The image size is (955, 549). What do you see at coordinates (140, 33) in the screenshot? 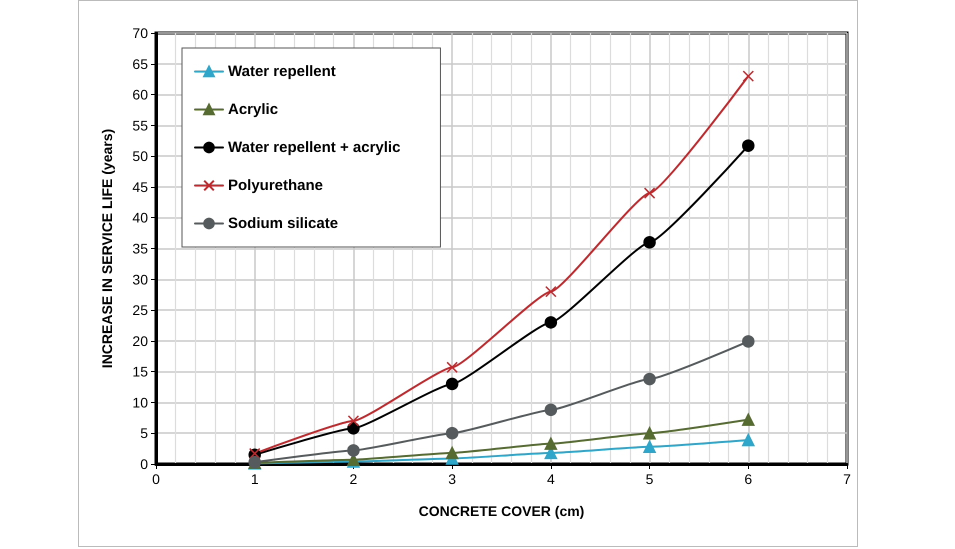
I see `y-tick-label: 70` at bounding box center [140, 33].